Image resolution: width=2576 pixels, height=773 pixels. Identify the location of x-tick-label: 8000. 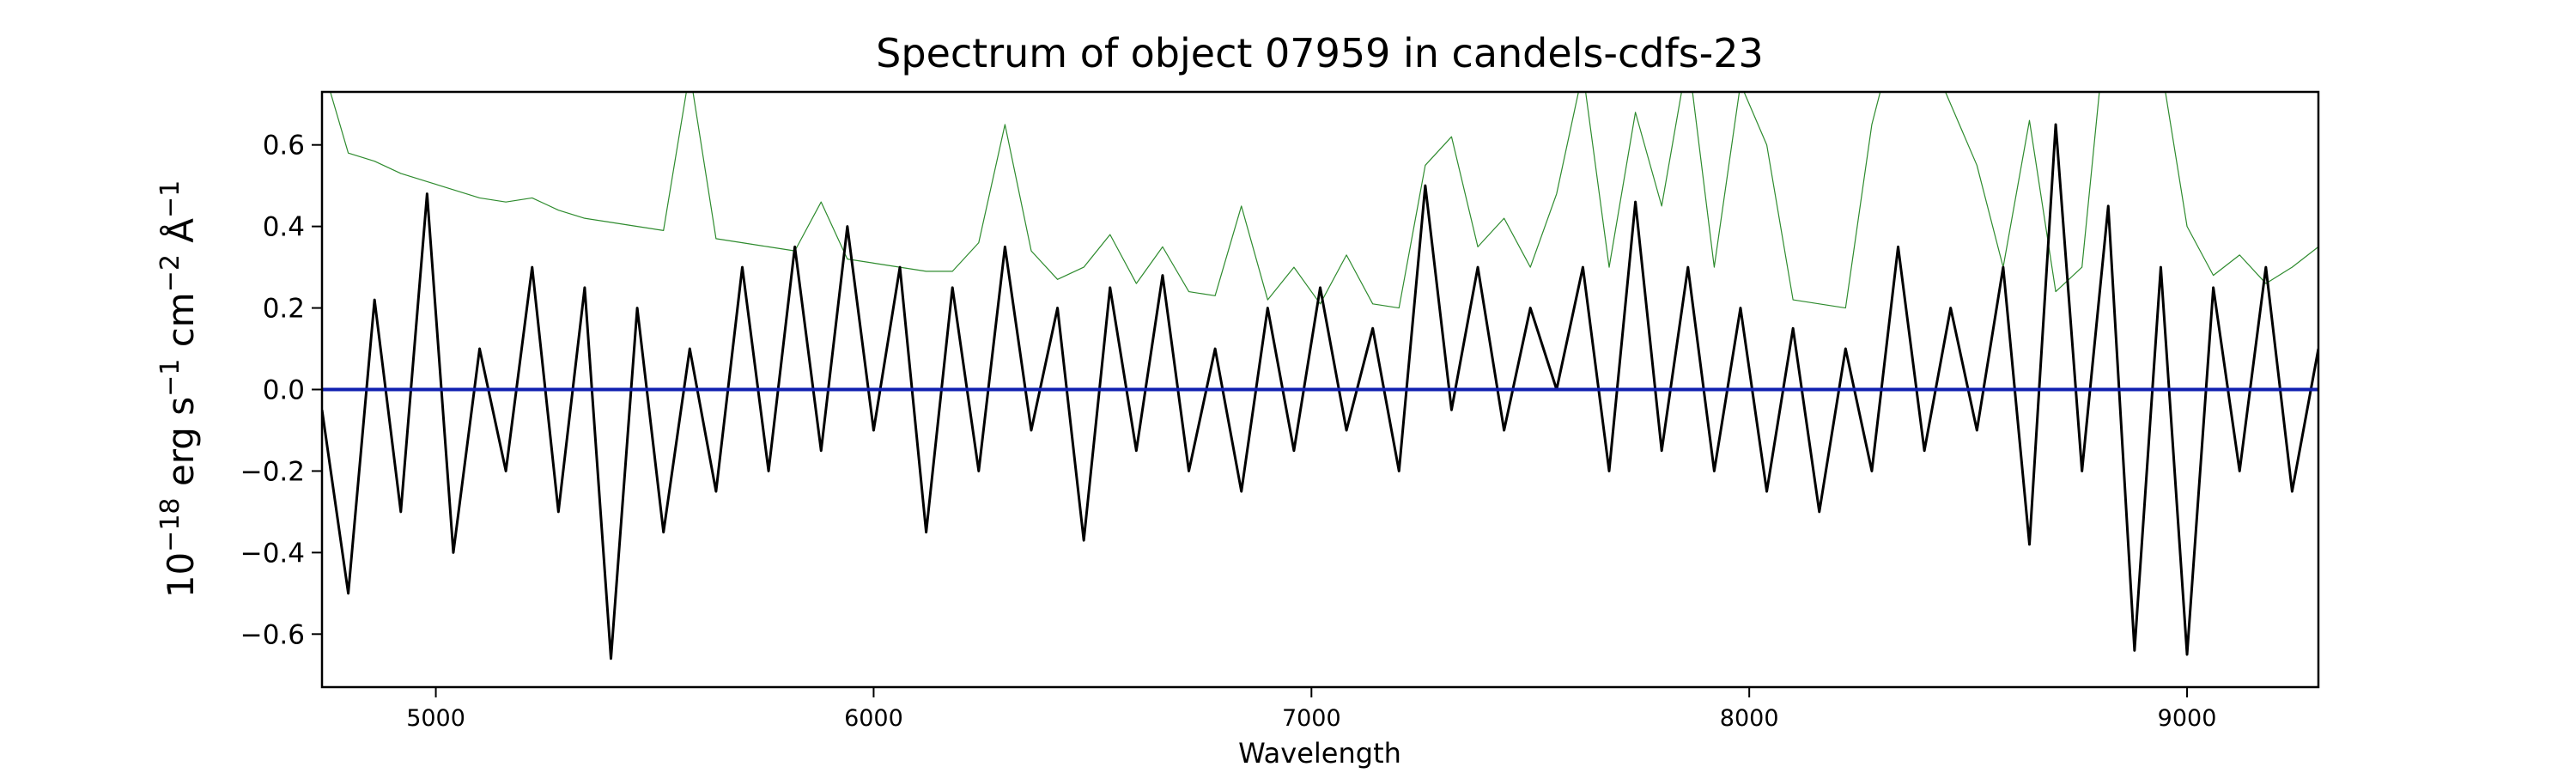
(1749, 718).